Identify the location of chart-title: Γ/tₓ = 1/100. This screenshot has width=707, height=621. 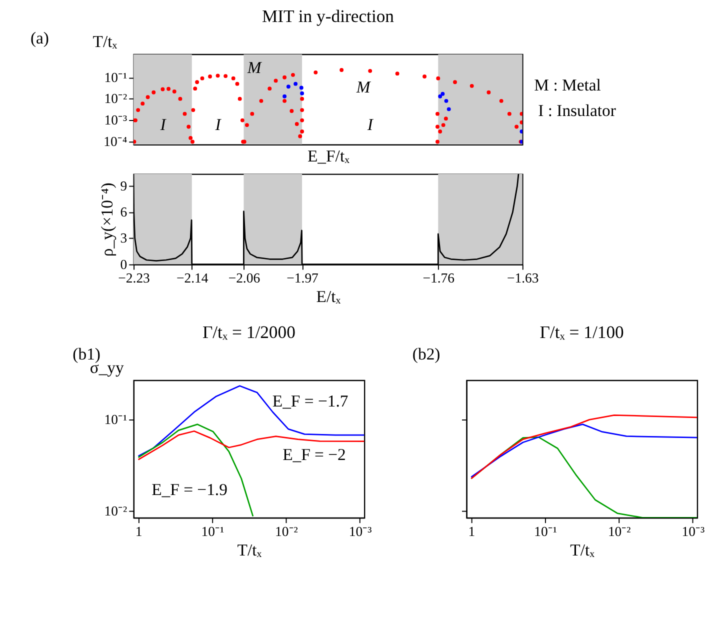
(582, 332).